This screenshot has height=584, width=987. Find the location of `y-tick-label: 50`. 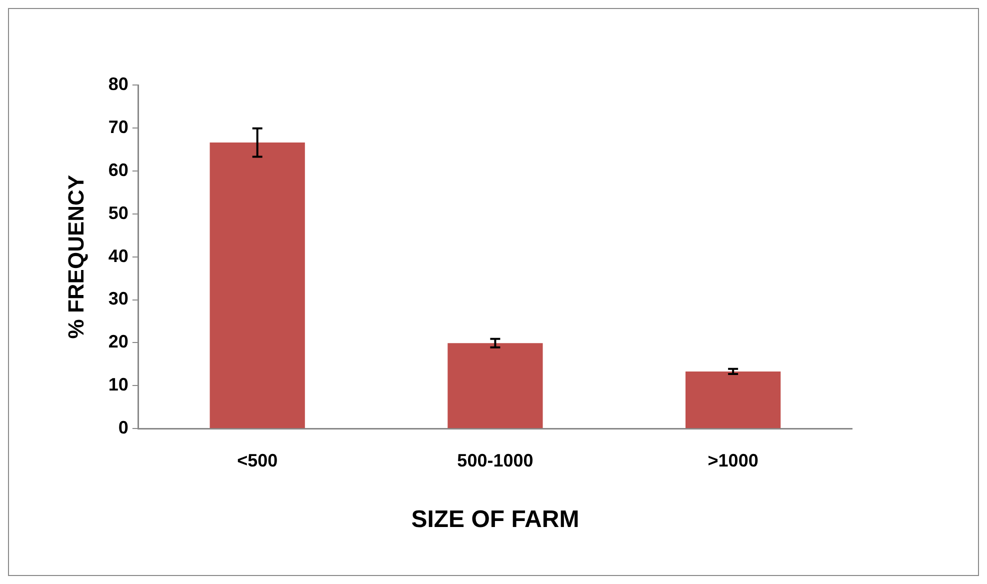

y-tick-label: 50 is located at coordinates (118, 212).